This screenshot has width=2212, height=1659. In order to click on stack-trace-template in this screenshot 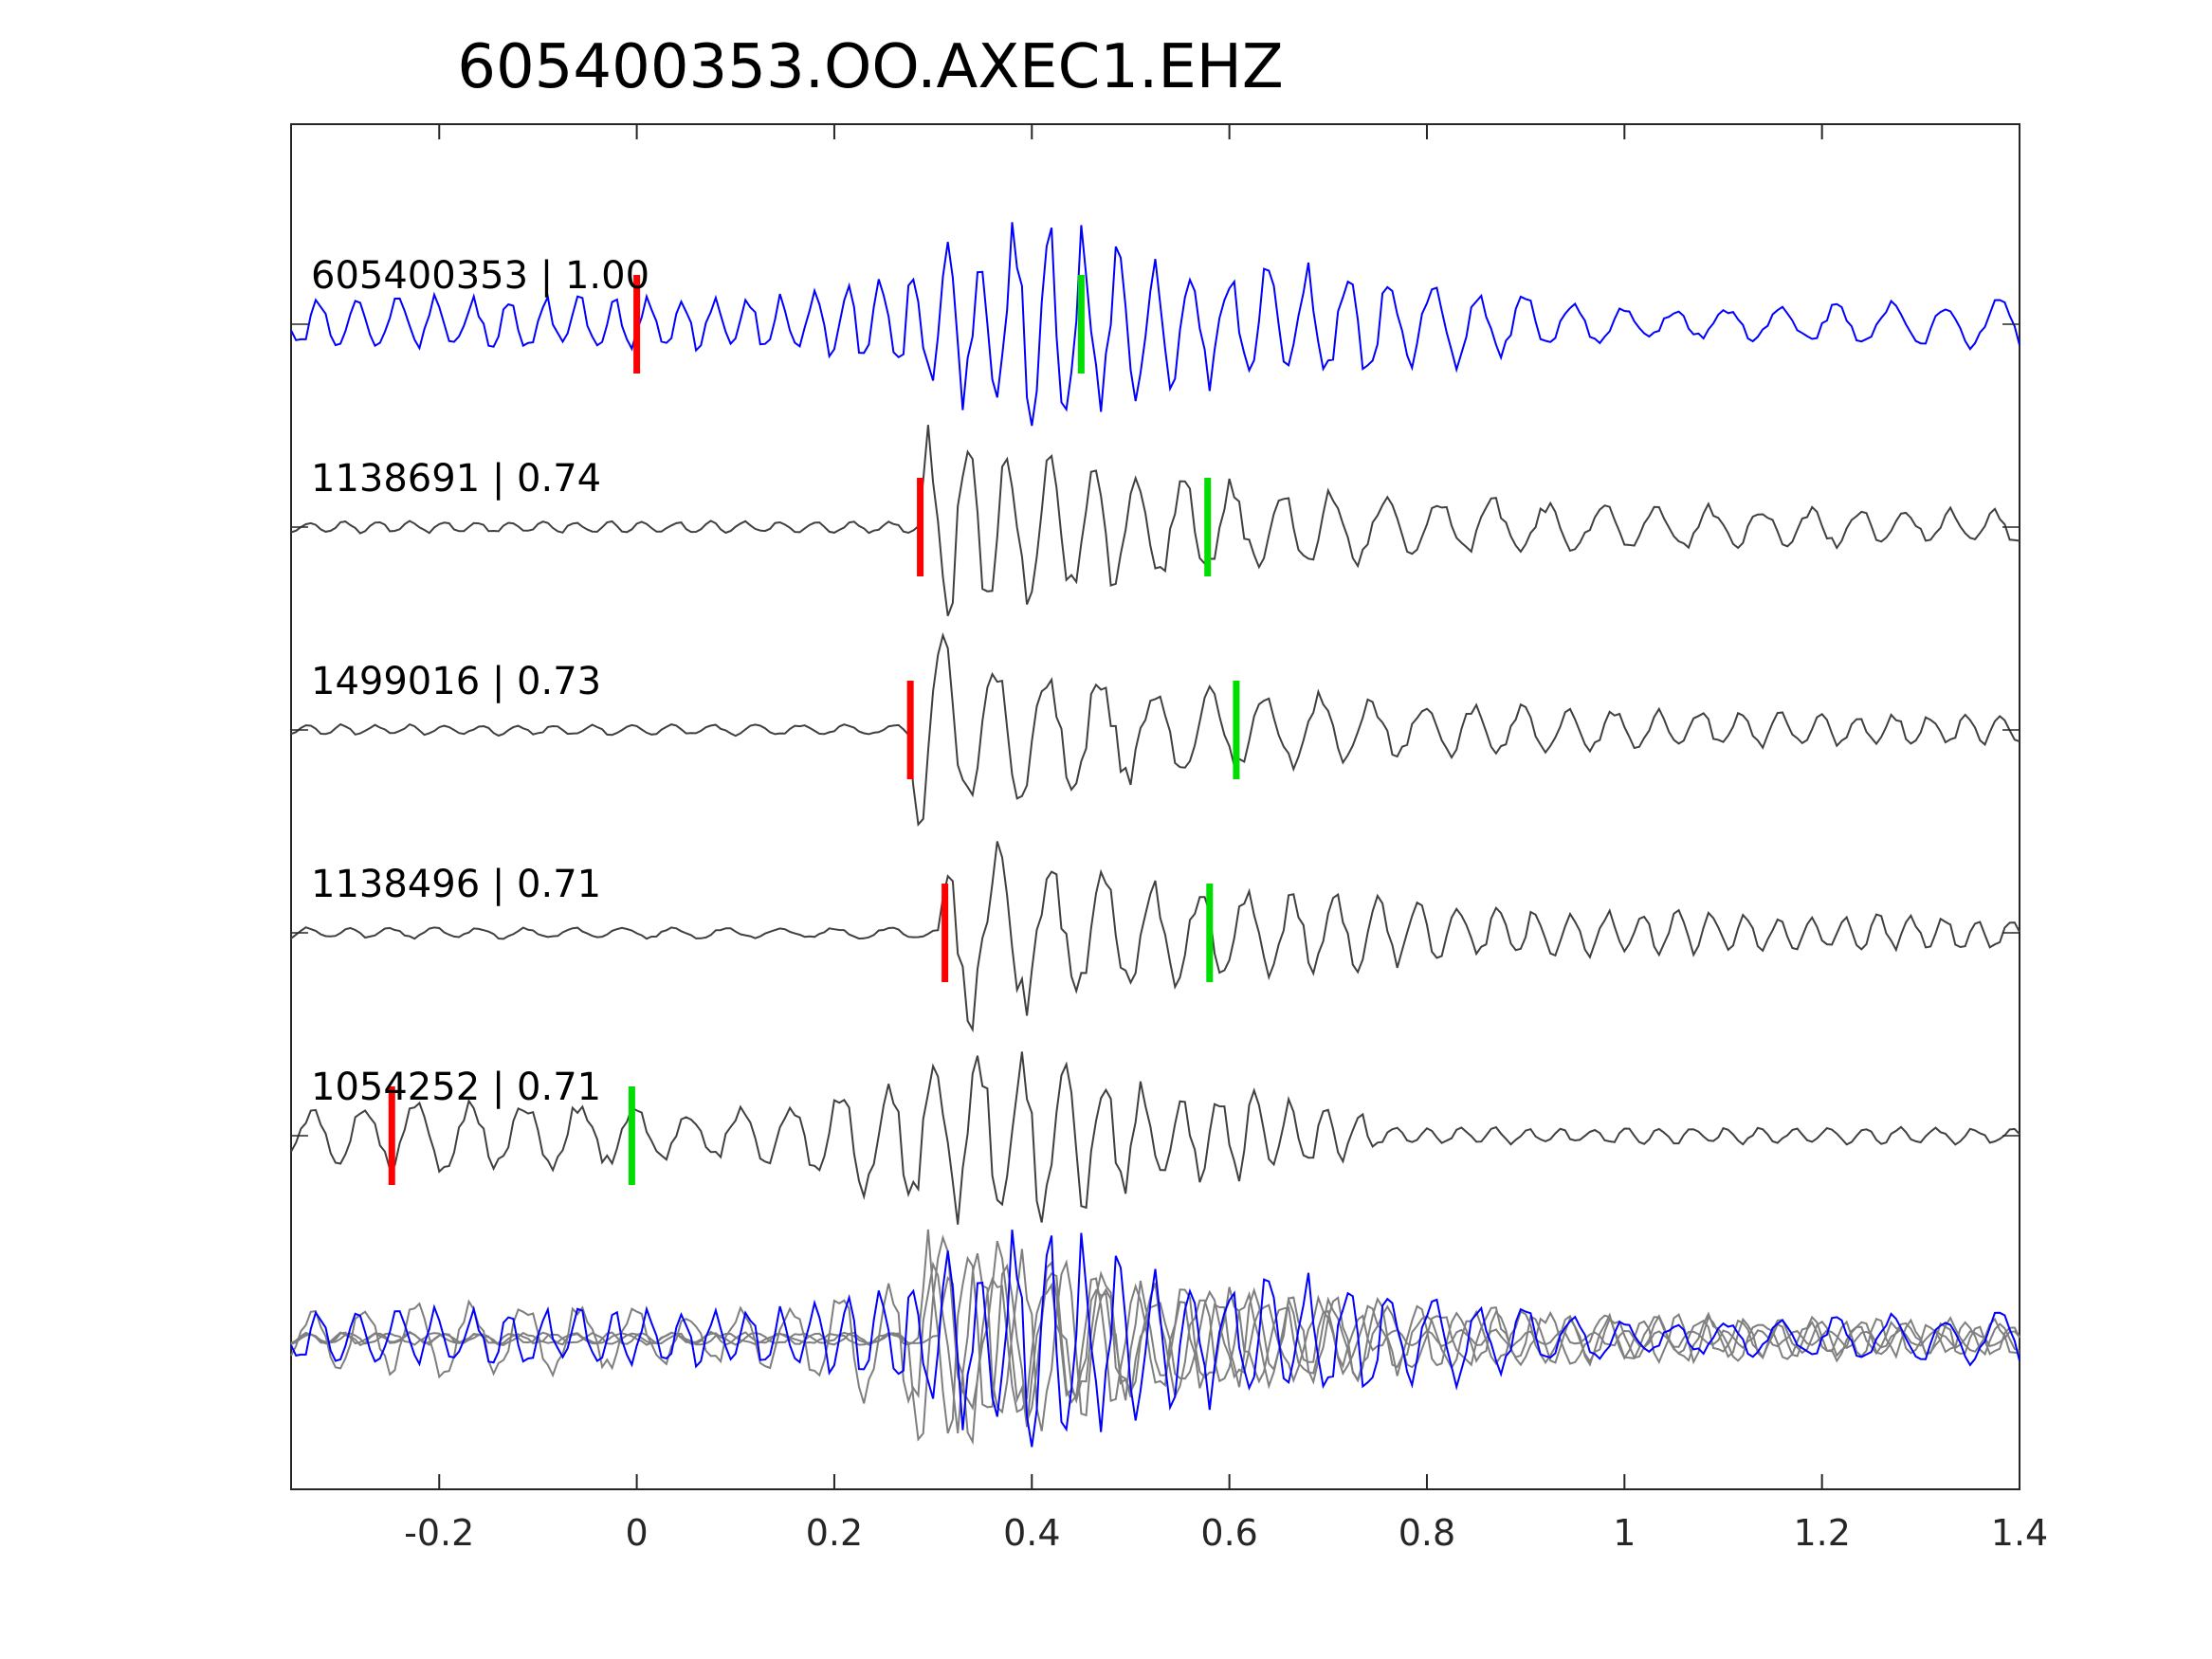, I will do `click(1155, 1339)`.